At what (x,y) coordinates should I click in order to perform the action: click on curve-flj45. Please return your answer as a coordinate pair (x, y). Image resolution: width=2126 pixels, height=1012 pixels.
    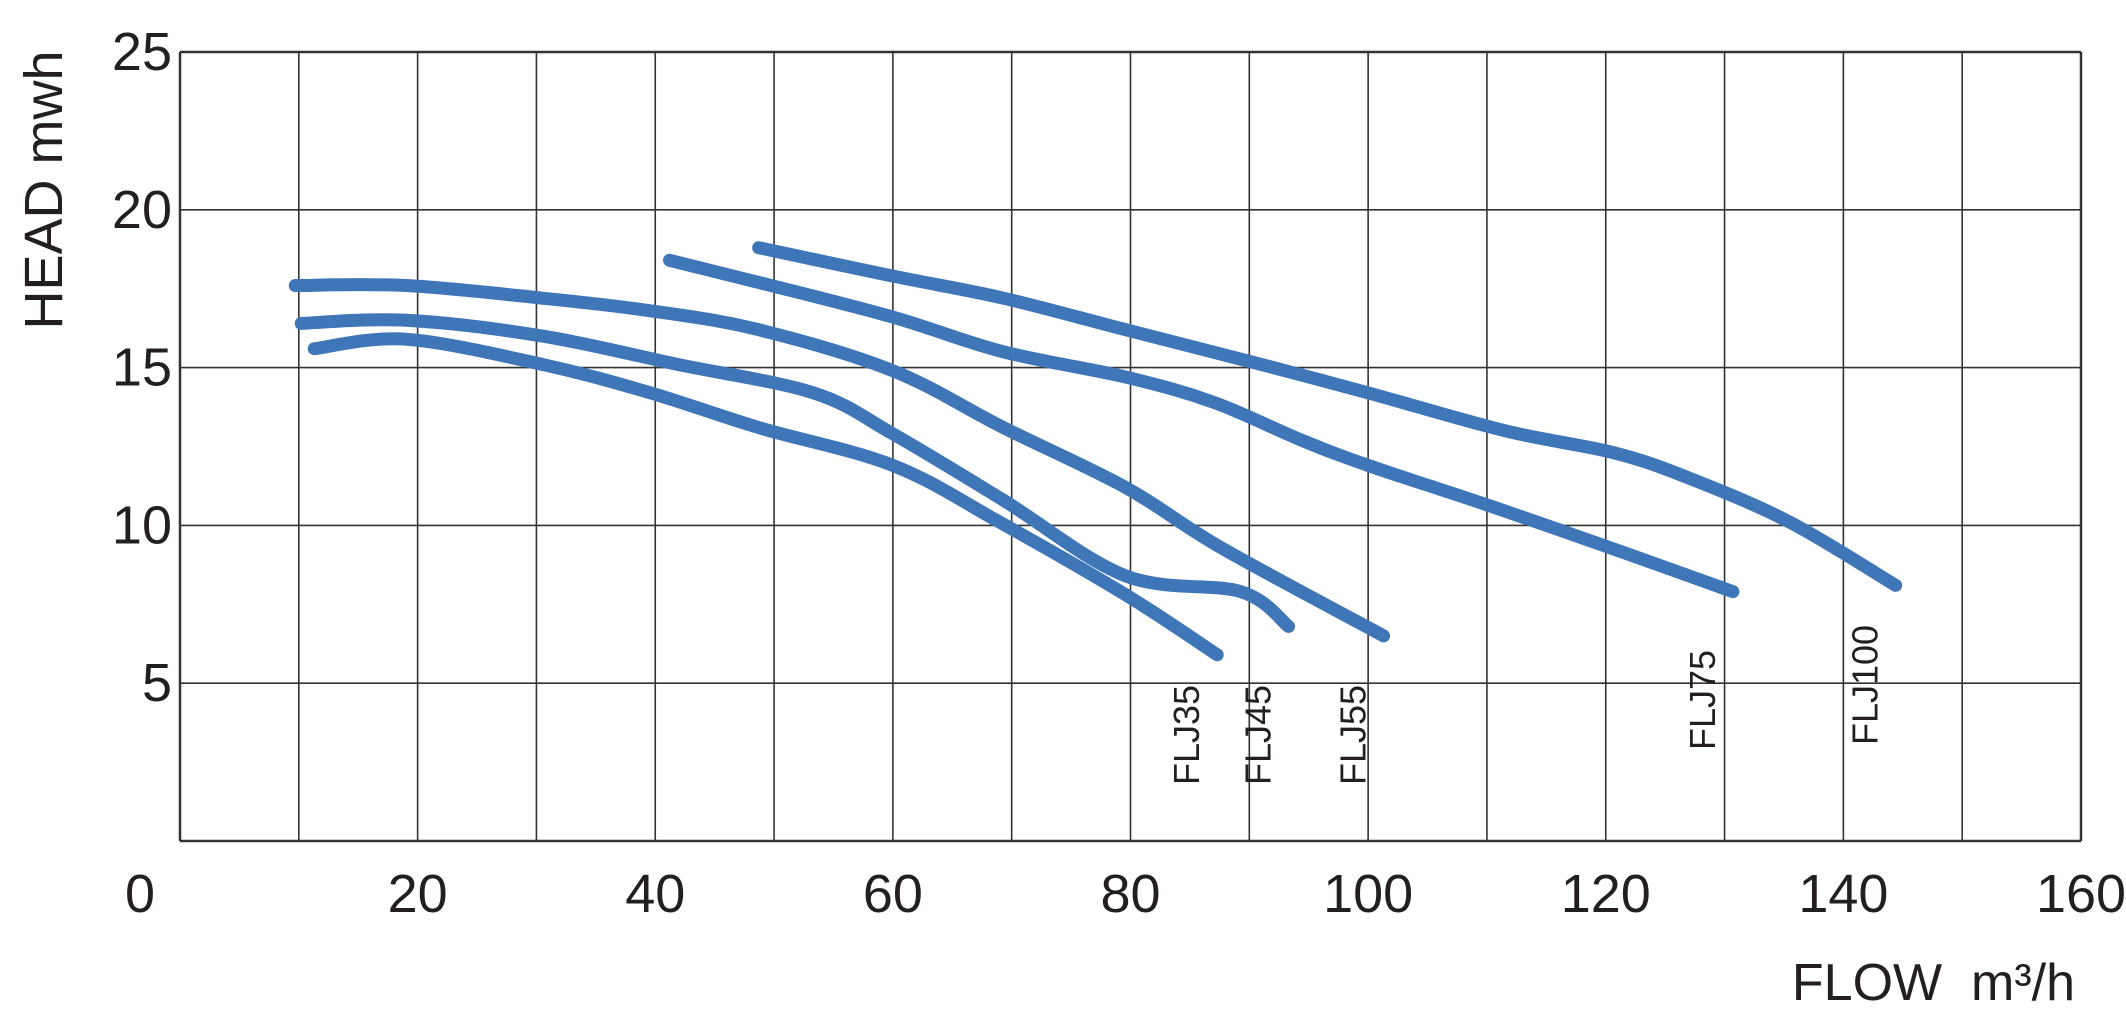
    Looking at the image, I should click on (795, 473).